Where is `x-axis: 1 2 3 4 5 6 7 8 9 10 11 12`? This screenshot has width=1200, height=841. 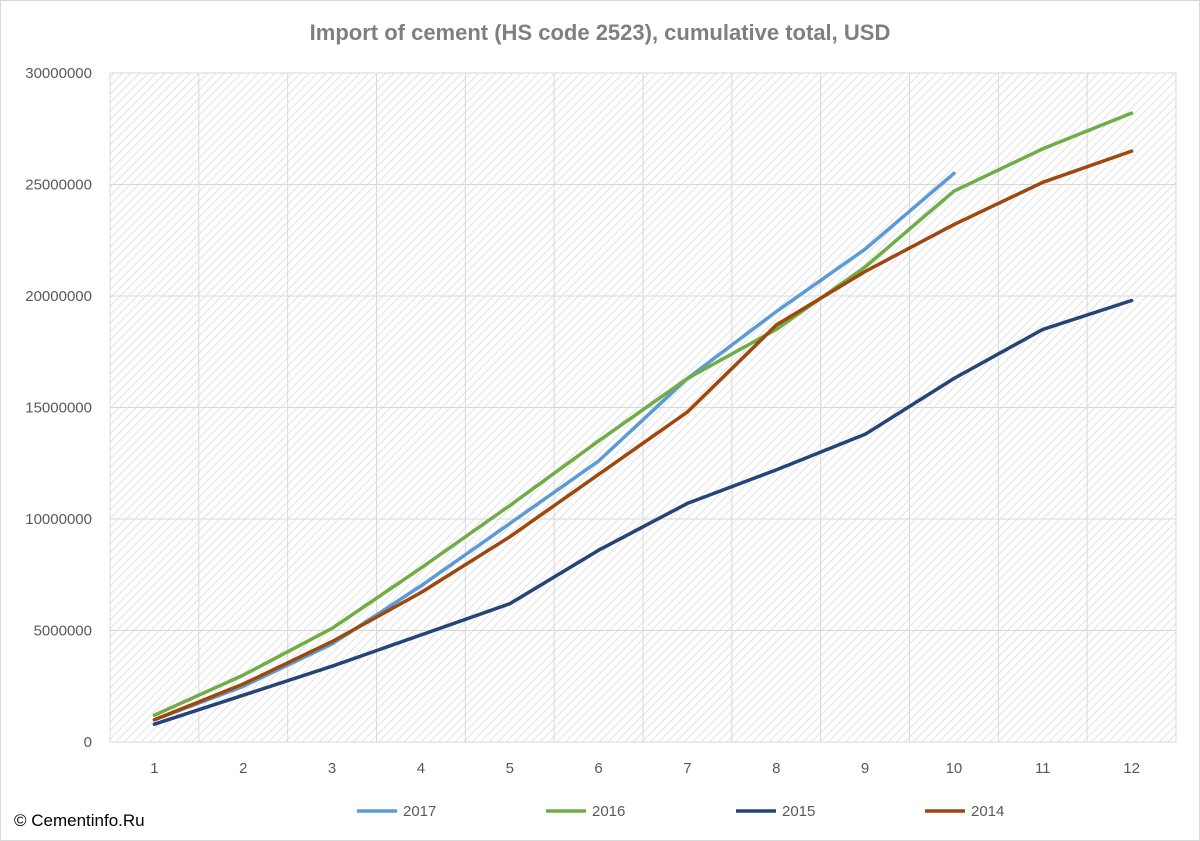 x-axis: 1 2 3 4 5 6 7 8 9 10 11 12 is located at coordinates (645, 768).